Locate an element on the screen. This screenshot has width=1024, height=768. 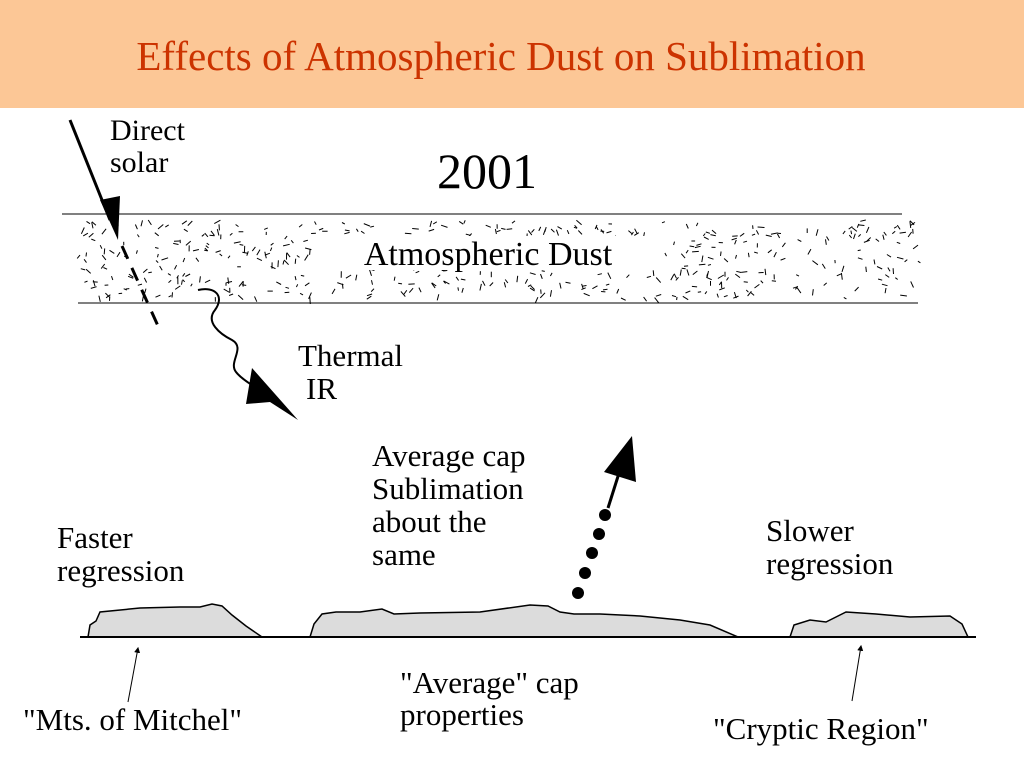
cap-average is located at coordinates (523, 621).